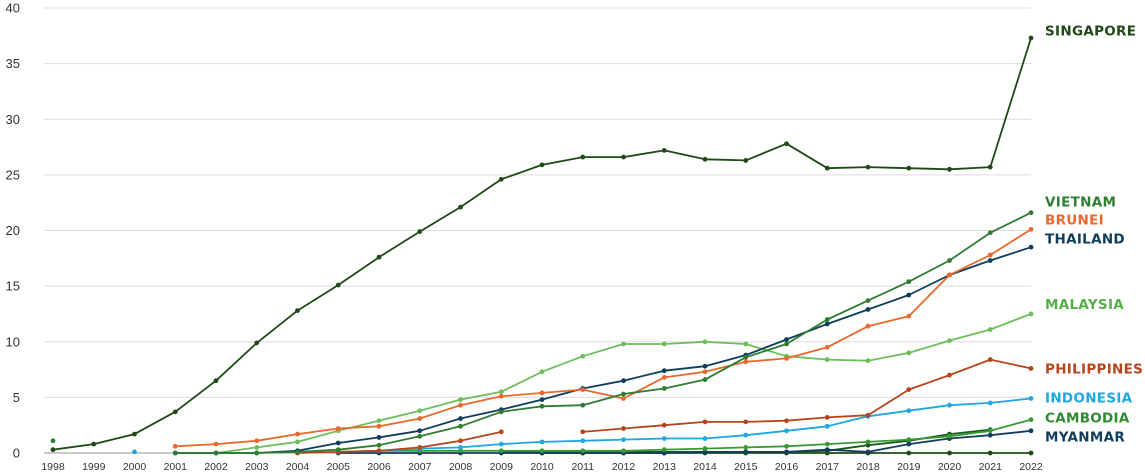  What do you see at coordinates (94, 467) in the screenshot?
I see `x-tick-label: 1999` at bounding box center [94, 467].